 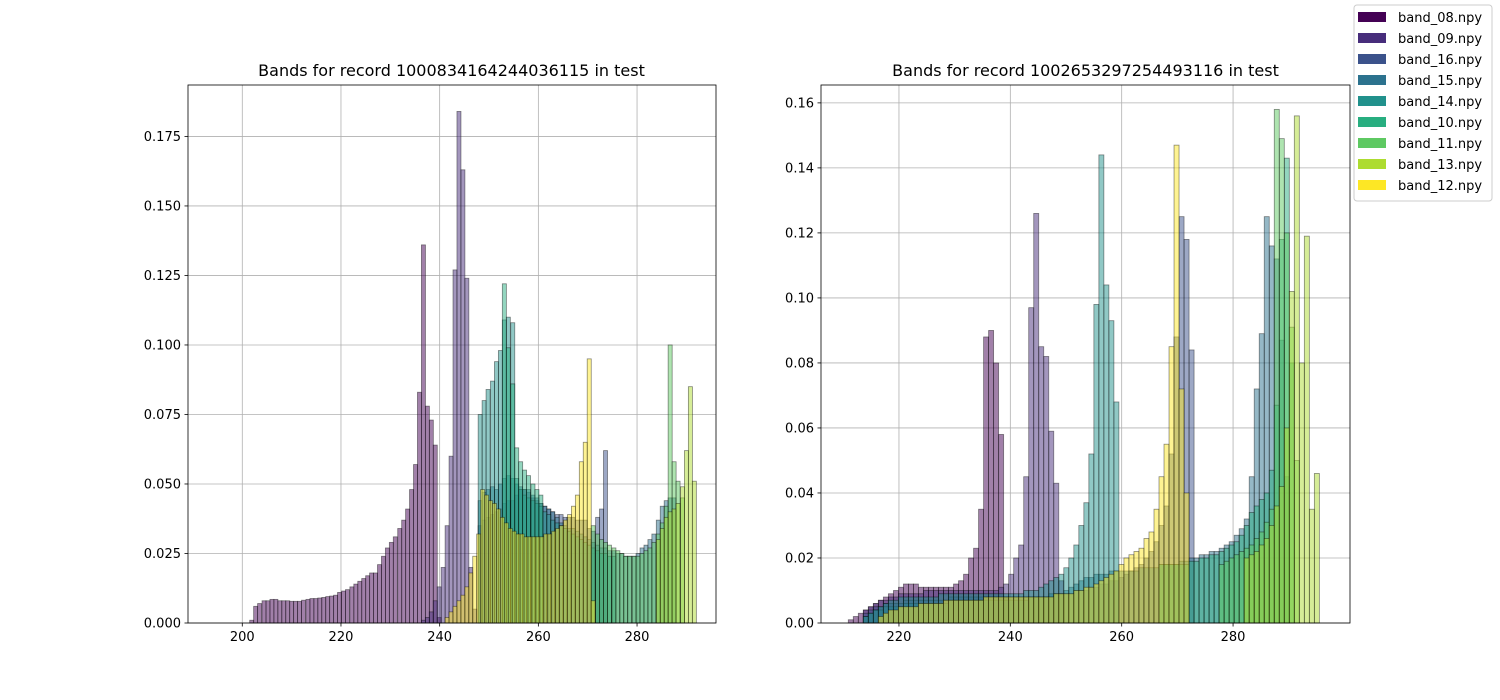 I want to click on left-y-tick-label: 0.100, so click(x=162, y=345).